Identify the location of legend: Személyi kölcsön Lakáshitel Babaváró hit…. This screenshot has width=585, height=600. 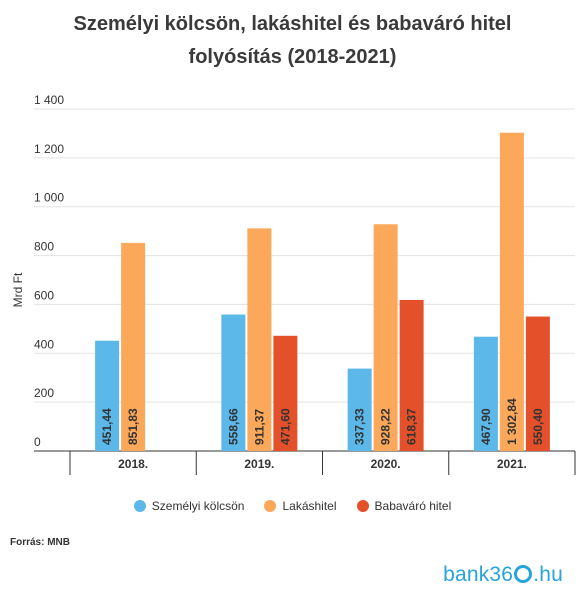
(292, 506).